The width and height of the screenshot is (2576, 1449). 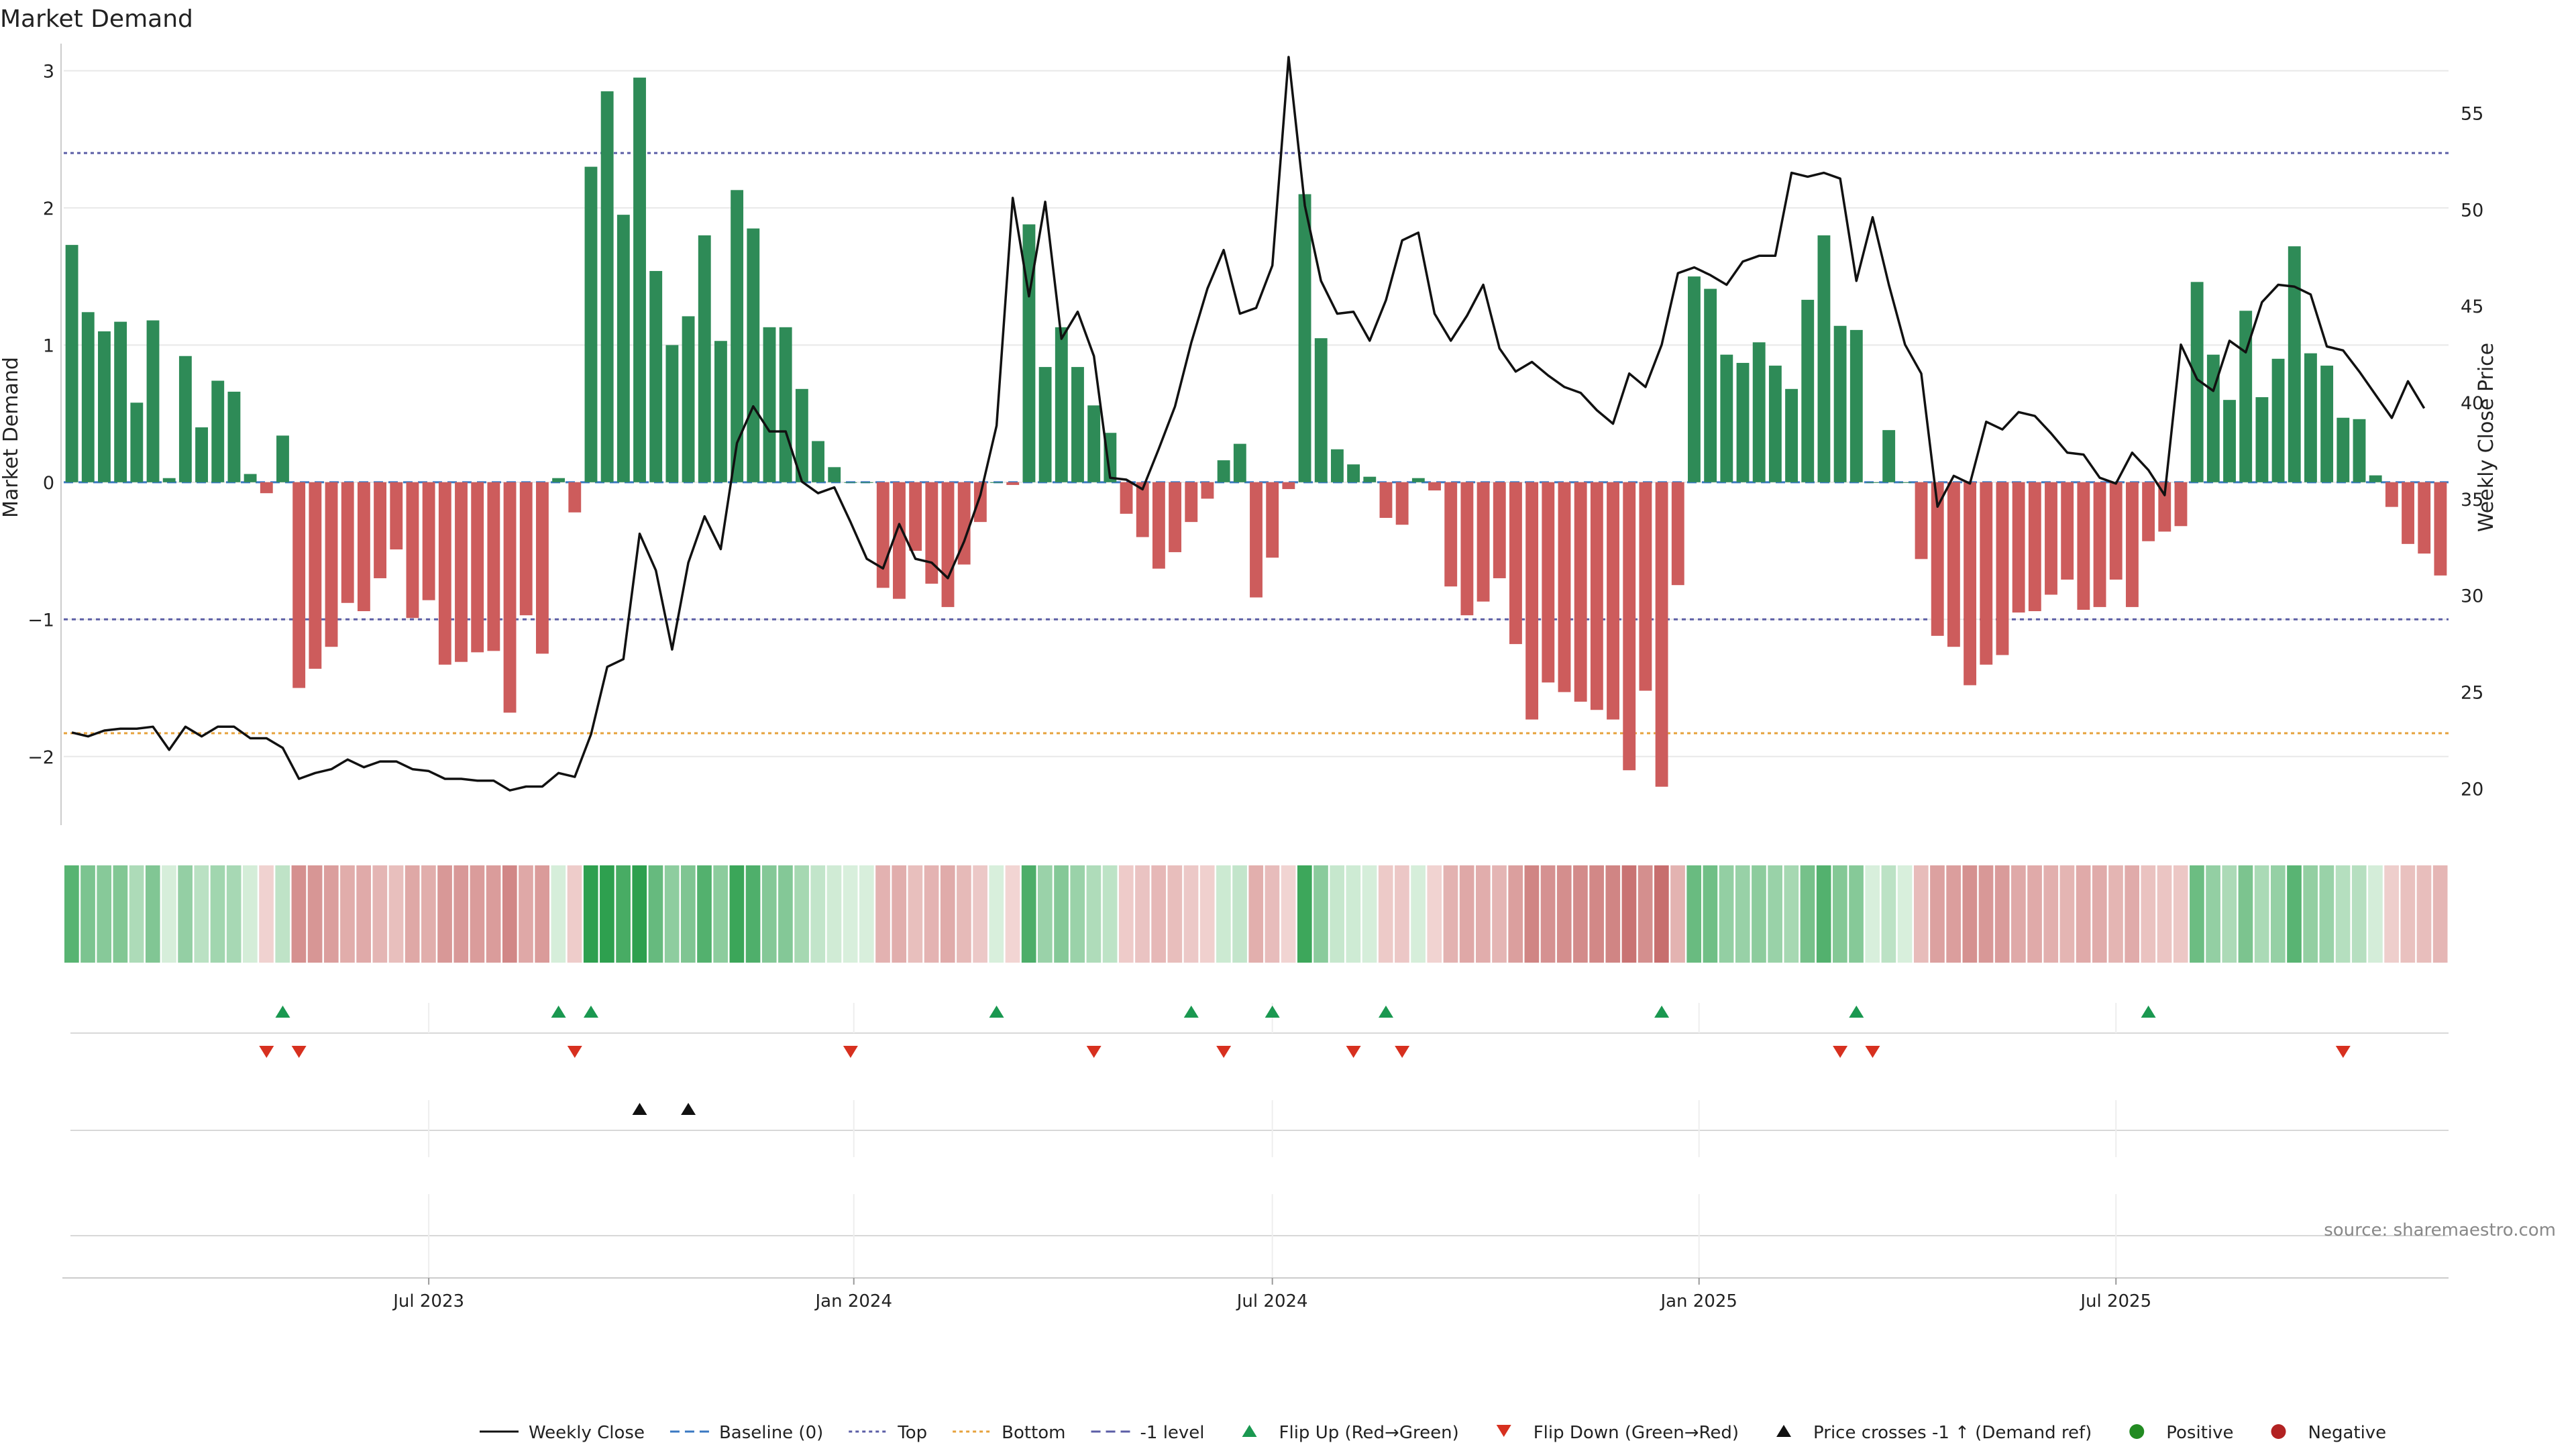 I want to click on demand-heat-strip, so click(x=1256, y=914).